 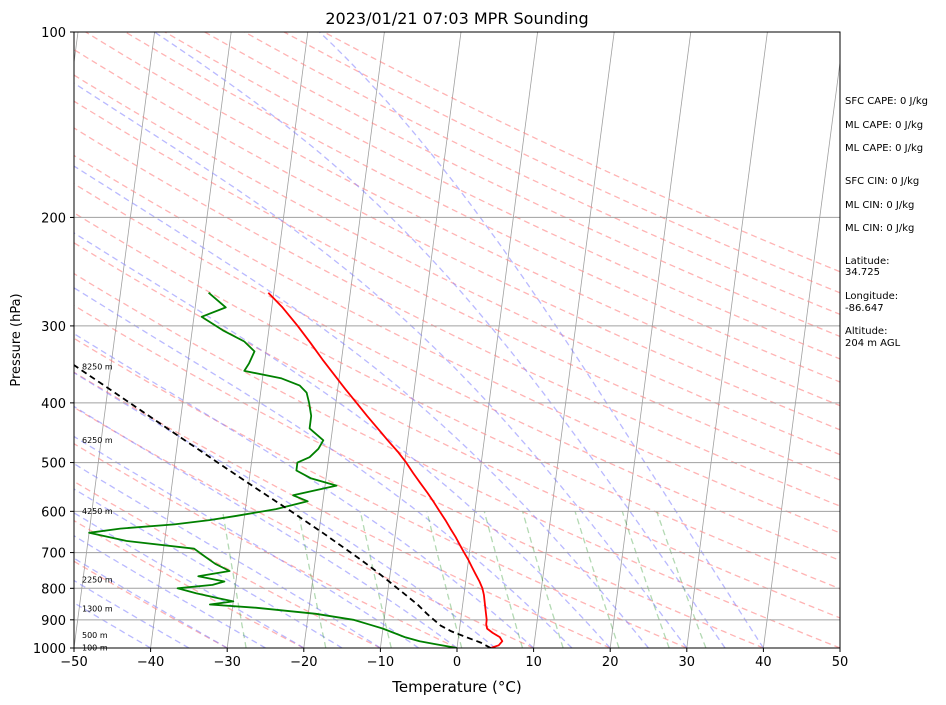 I want to click on x-tick-label: −40, so click(x=150, y=662).